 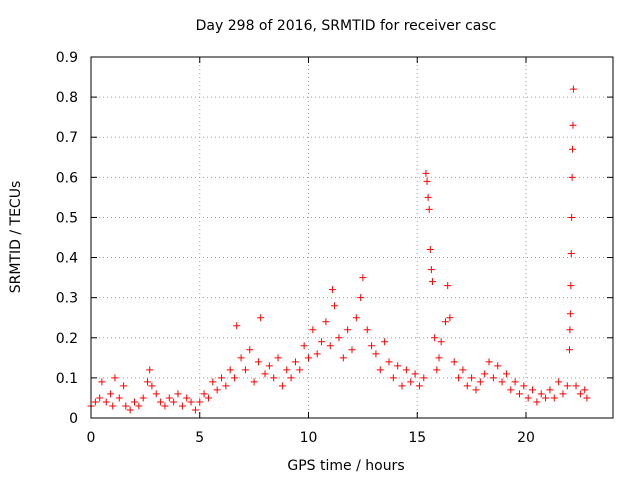 What do you see at coordinates (526, 438) in the screenshot?
I see `x-tick-label: 20` at bounding box center [526, 438].